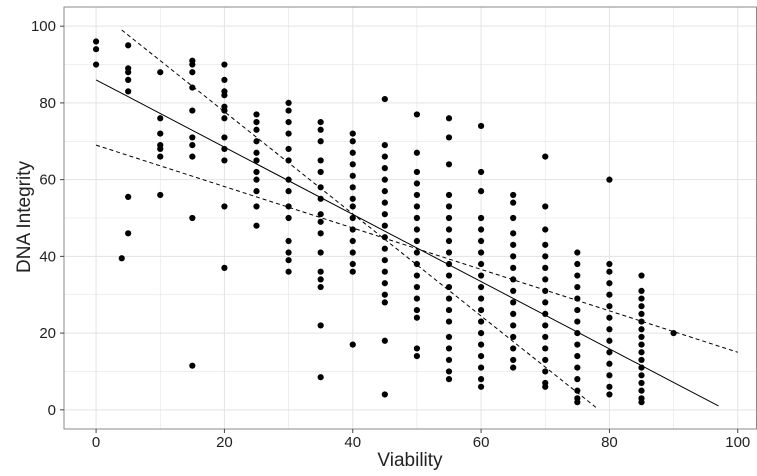  Describe the element at coordinates (47, 333) in the screenshot. I see `y-tick-label: 20` at that location.